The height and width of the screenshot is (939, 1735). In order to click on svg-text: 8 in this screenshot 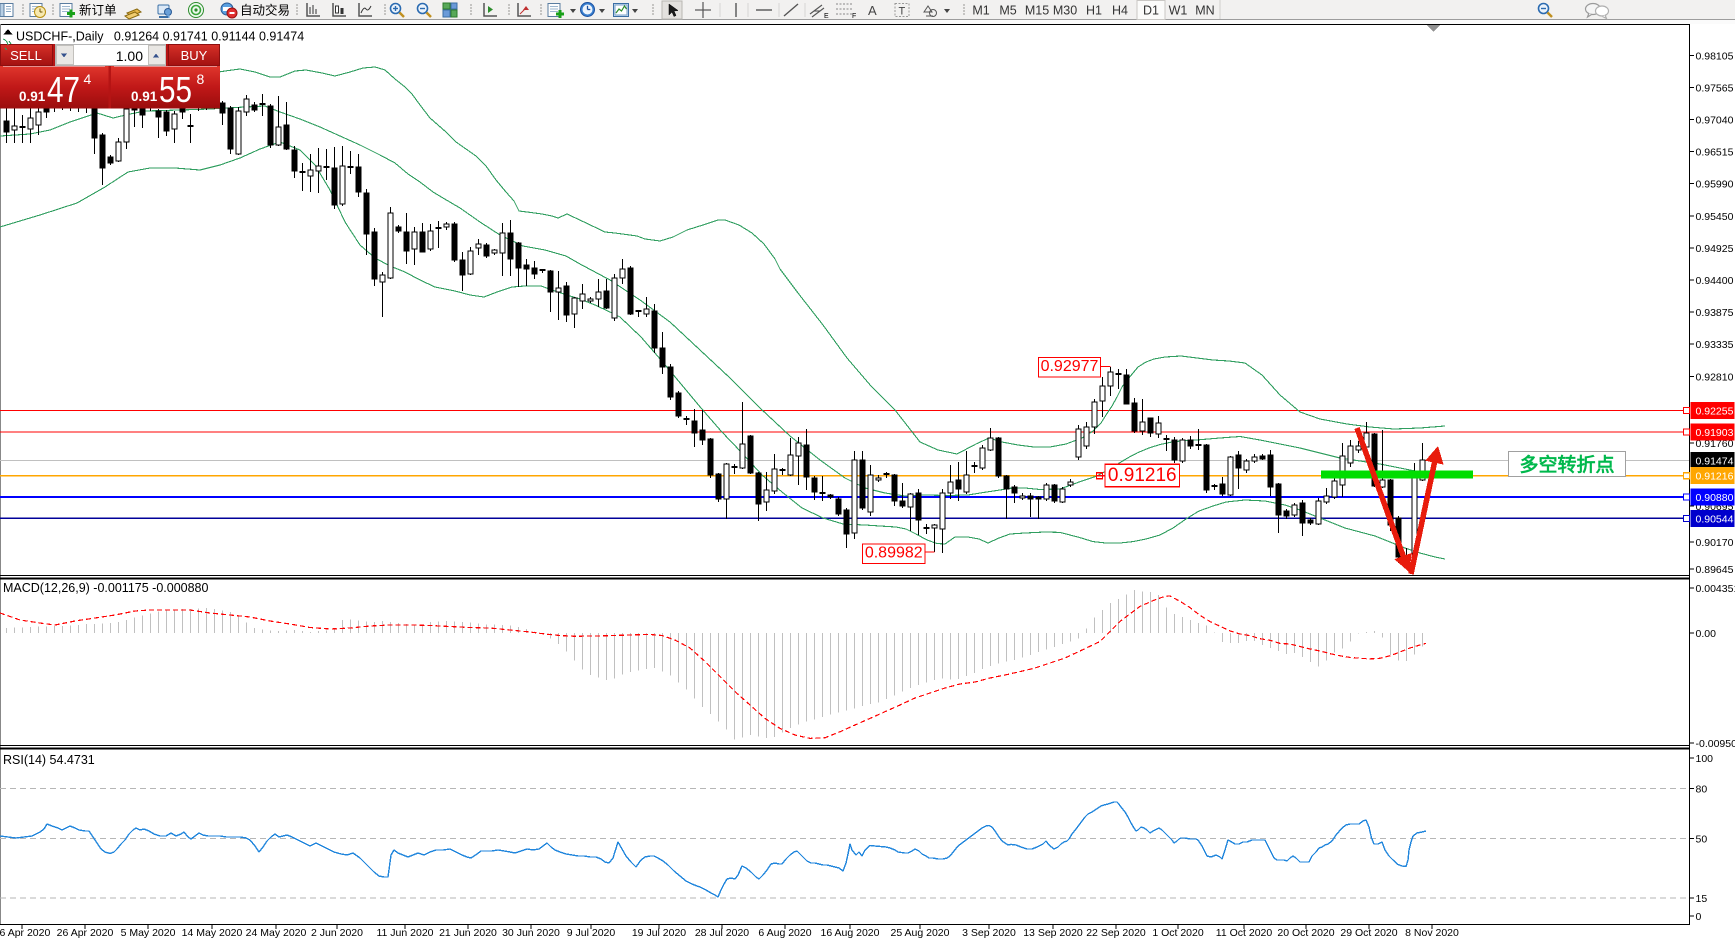, I will do `click(201, 79)`.